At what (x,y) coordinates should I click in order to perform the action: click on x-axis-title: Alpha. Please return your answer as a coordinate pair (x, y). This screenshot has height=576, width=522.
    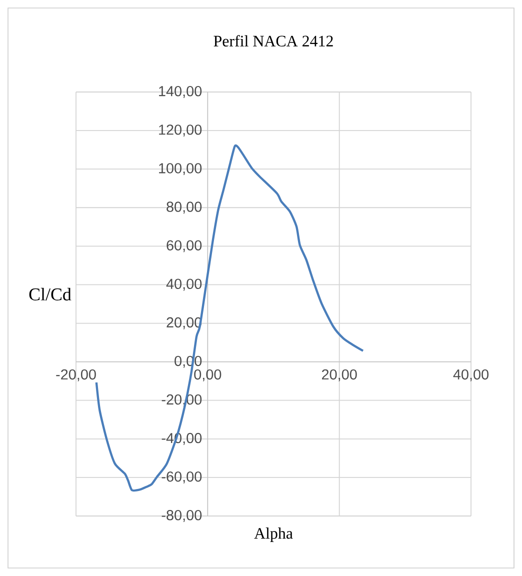
    Looking at the image, I should click on (273, 535).